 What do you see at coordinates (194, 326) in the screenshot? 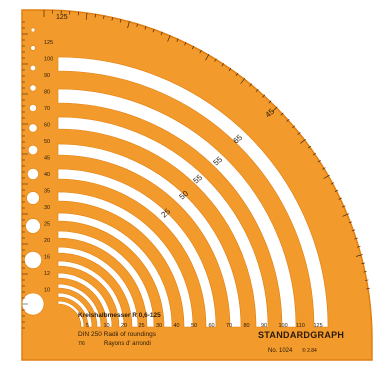
I see `bottom-label: 50` at bounding box center [194, 326].